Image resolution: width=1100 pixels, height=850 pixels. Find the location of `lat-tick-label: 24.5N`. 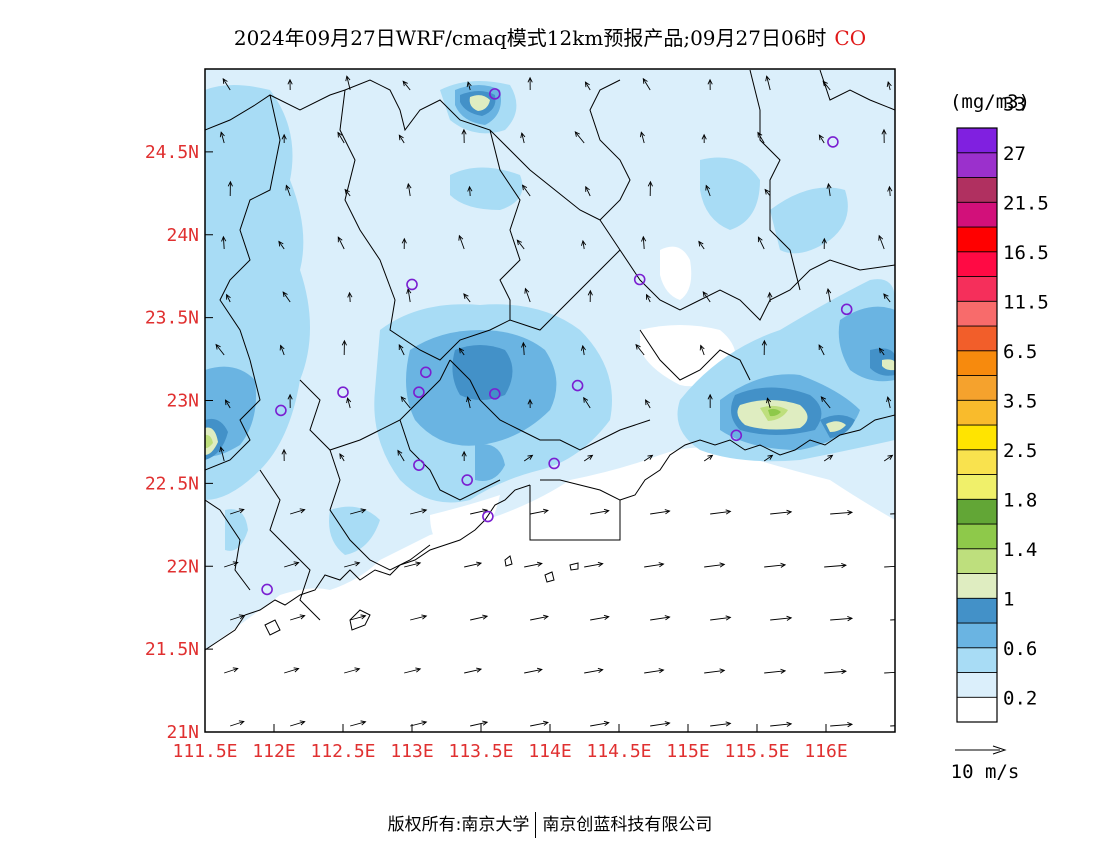

lat-tick-label: 24.5N is located at coordinates (172, 152).